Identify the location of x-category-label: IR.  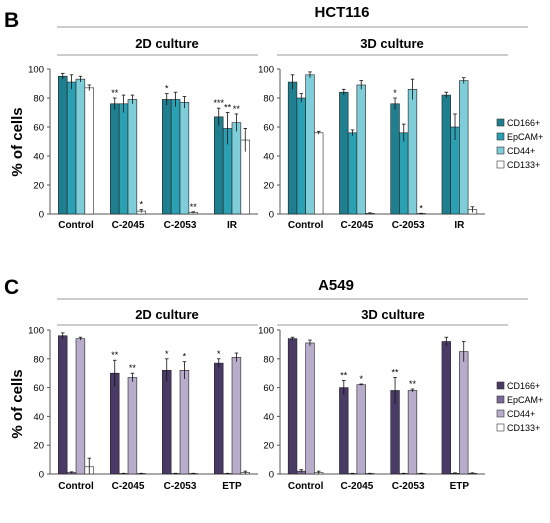
(232, 225).